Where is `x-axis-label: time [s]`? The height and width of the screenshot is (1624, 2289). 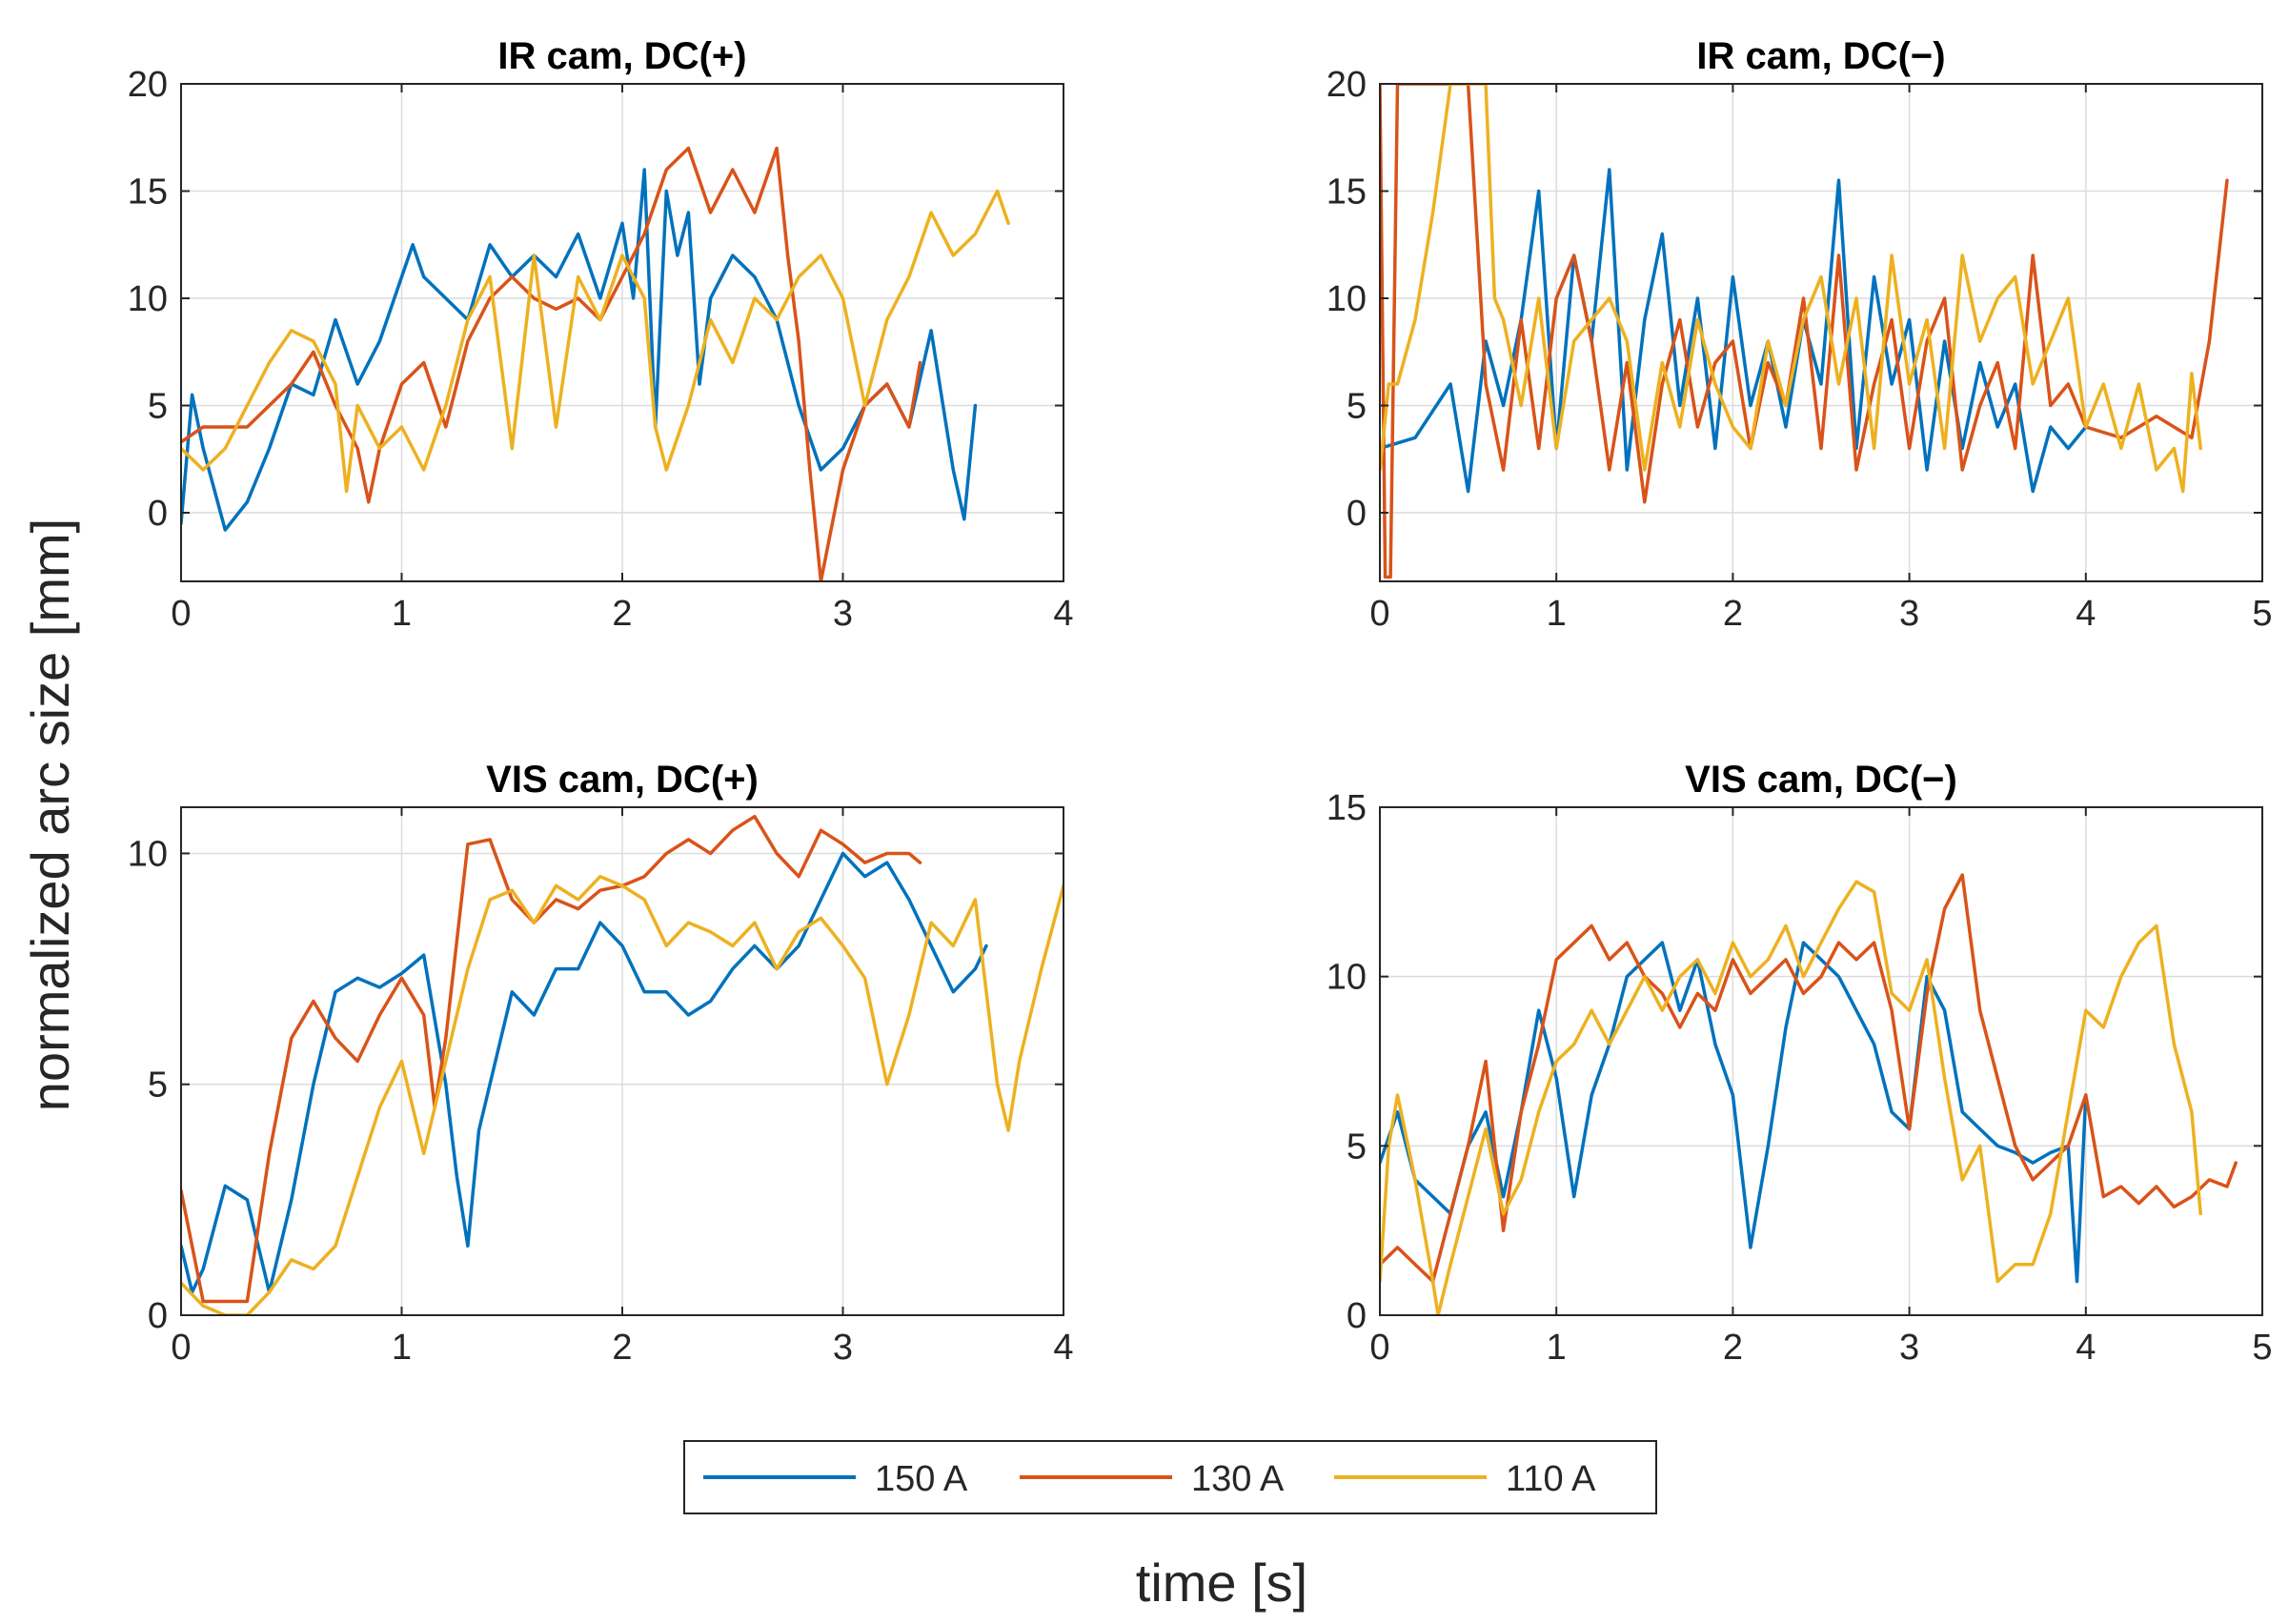 x-axis-label: time [s] is located at coordinates (1221, 1583).